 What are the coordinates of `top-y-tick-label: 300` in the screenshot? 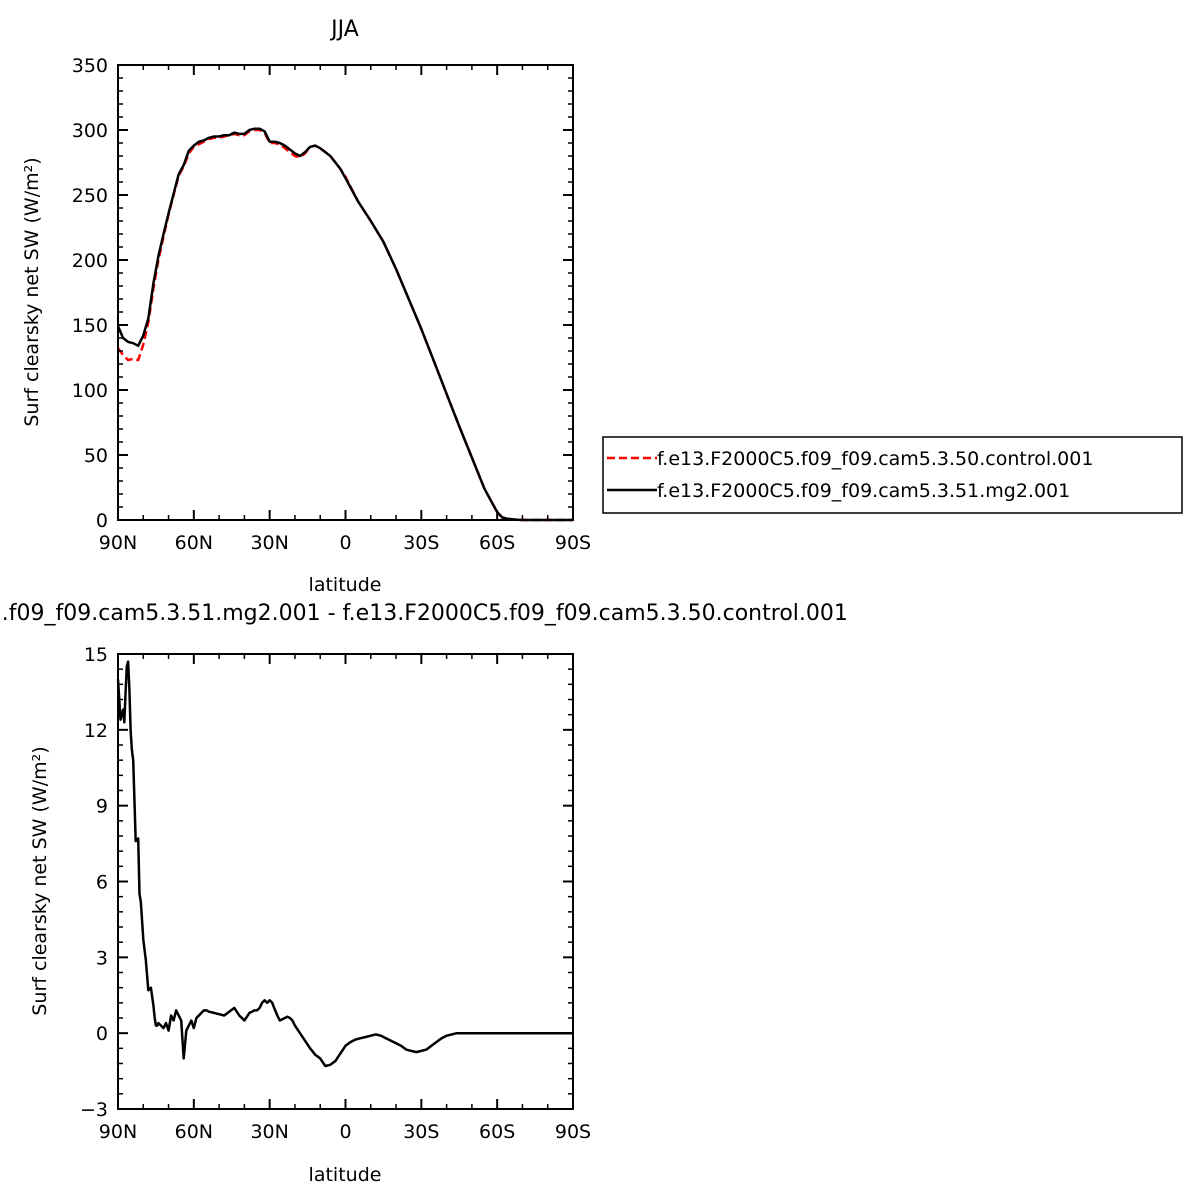 It's located at (90, 131).